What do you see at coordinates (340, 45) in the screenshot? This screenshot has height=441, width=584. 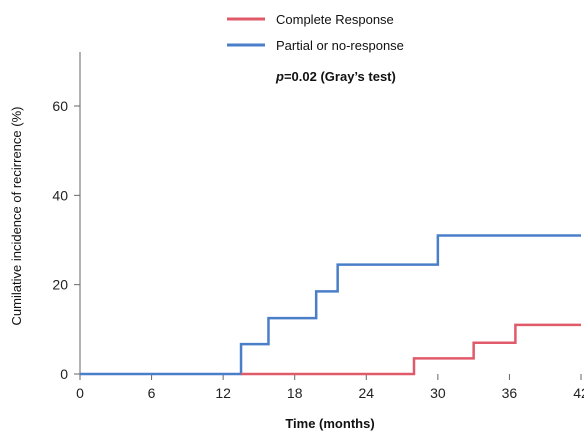 I see `legend-label-partial-or-no-response: Partial or no-response` at bounding box center [340, 45].